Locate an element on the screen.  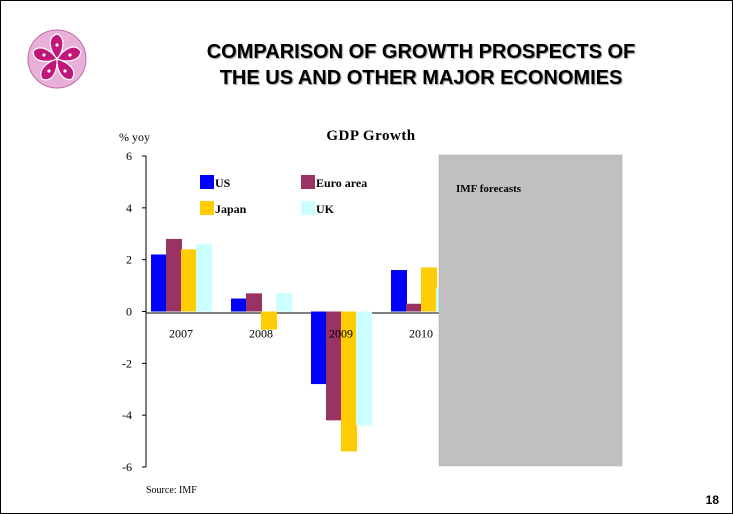
y-tick-label: 4 is located at coordinates (129, 208).